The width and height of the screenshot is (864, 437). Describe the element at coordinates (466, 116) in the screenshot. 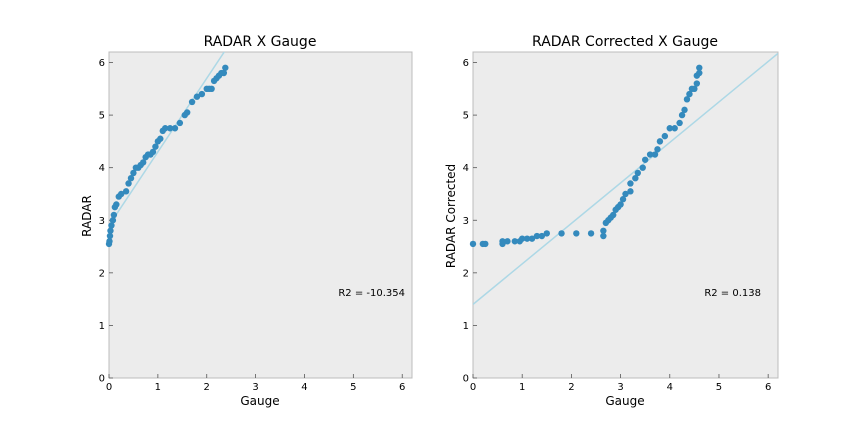

I see `chart-right-ytick-label: 5` at that location.